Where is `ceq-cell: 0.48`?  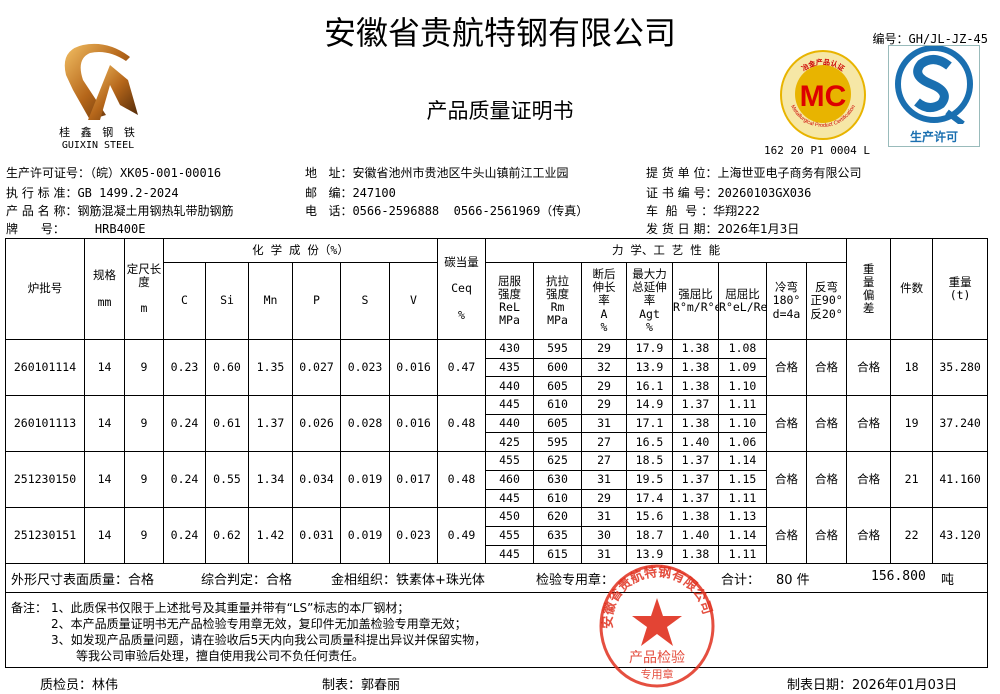
ceq-cell: 0.48 is located at coordinates (462, 424).